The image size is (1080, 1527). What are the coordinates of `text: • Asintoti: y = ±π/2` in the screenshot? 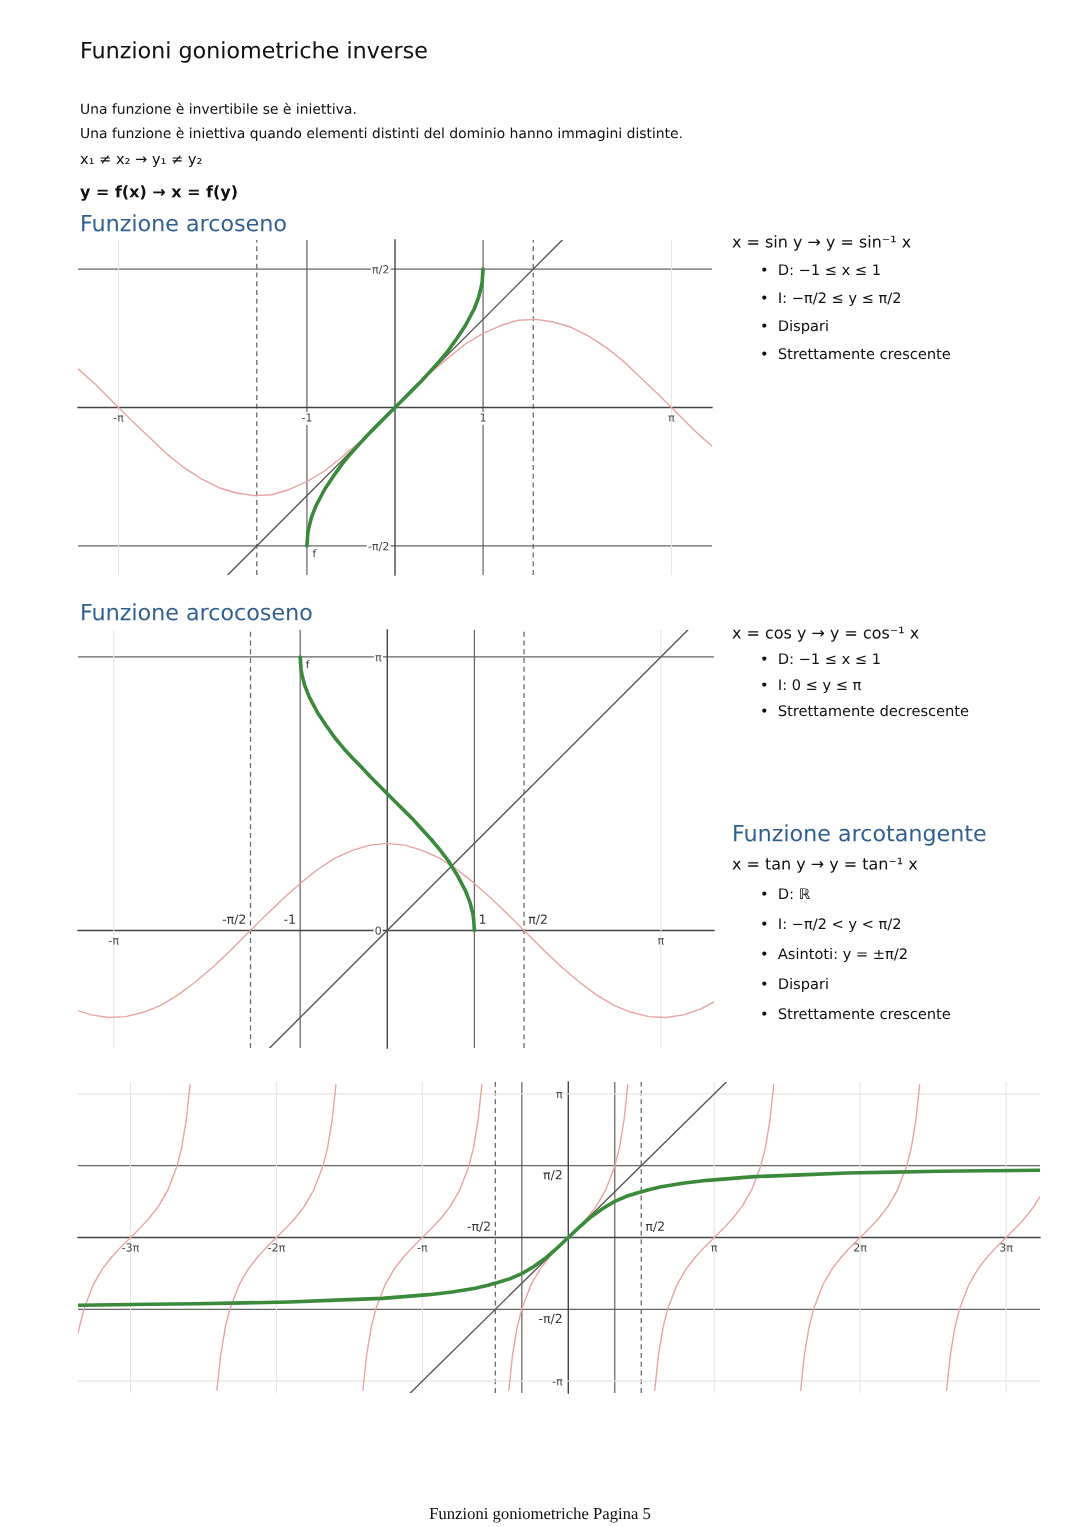 It's located at (834, 955).